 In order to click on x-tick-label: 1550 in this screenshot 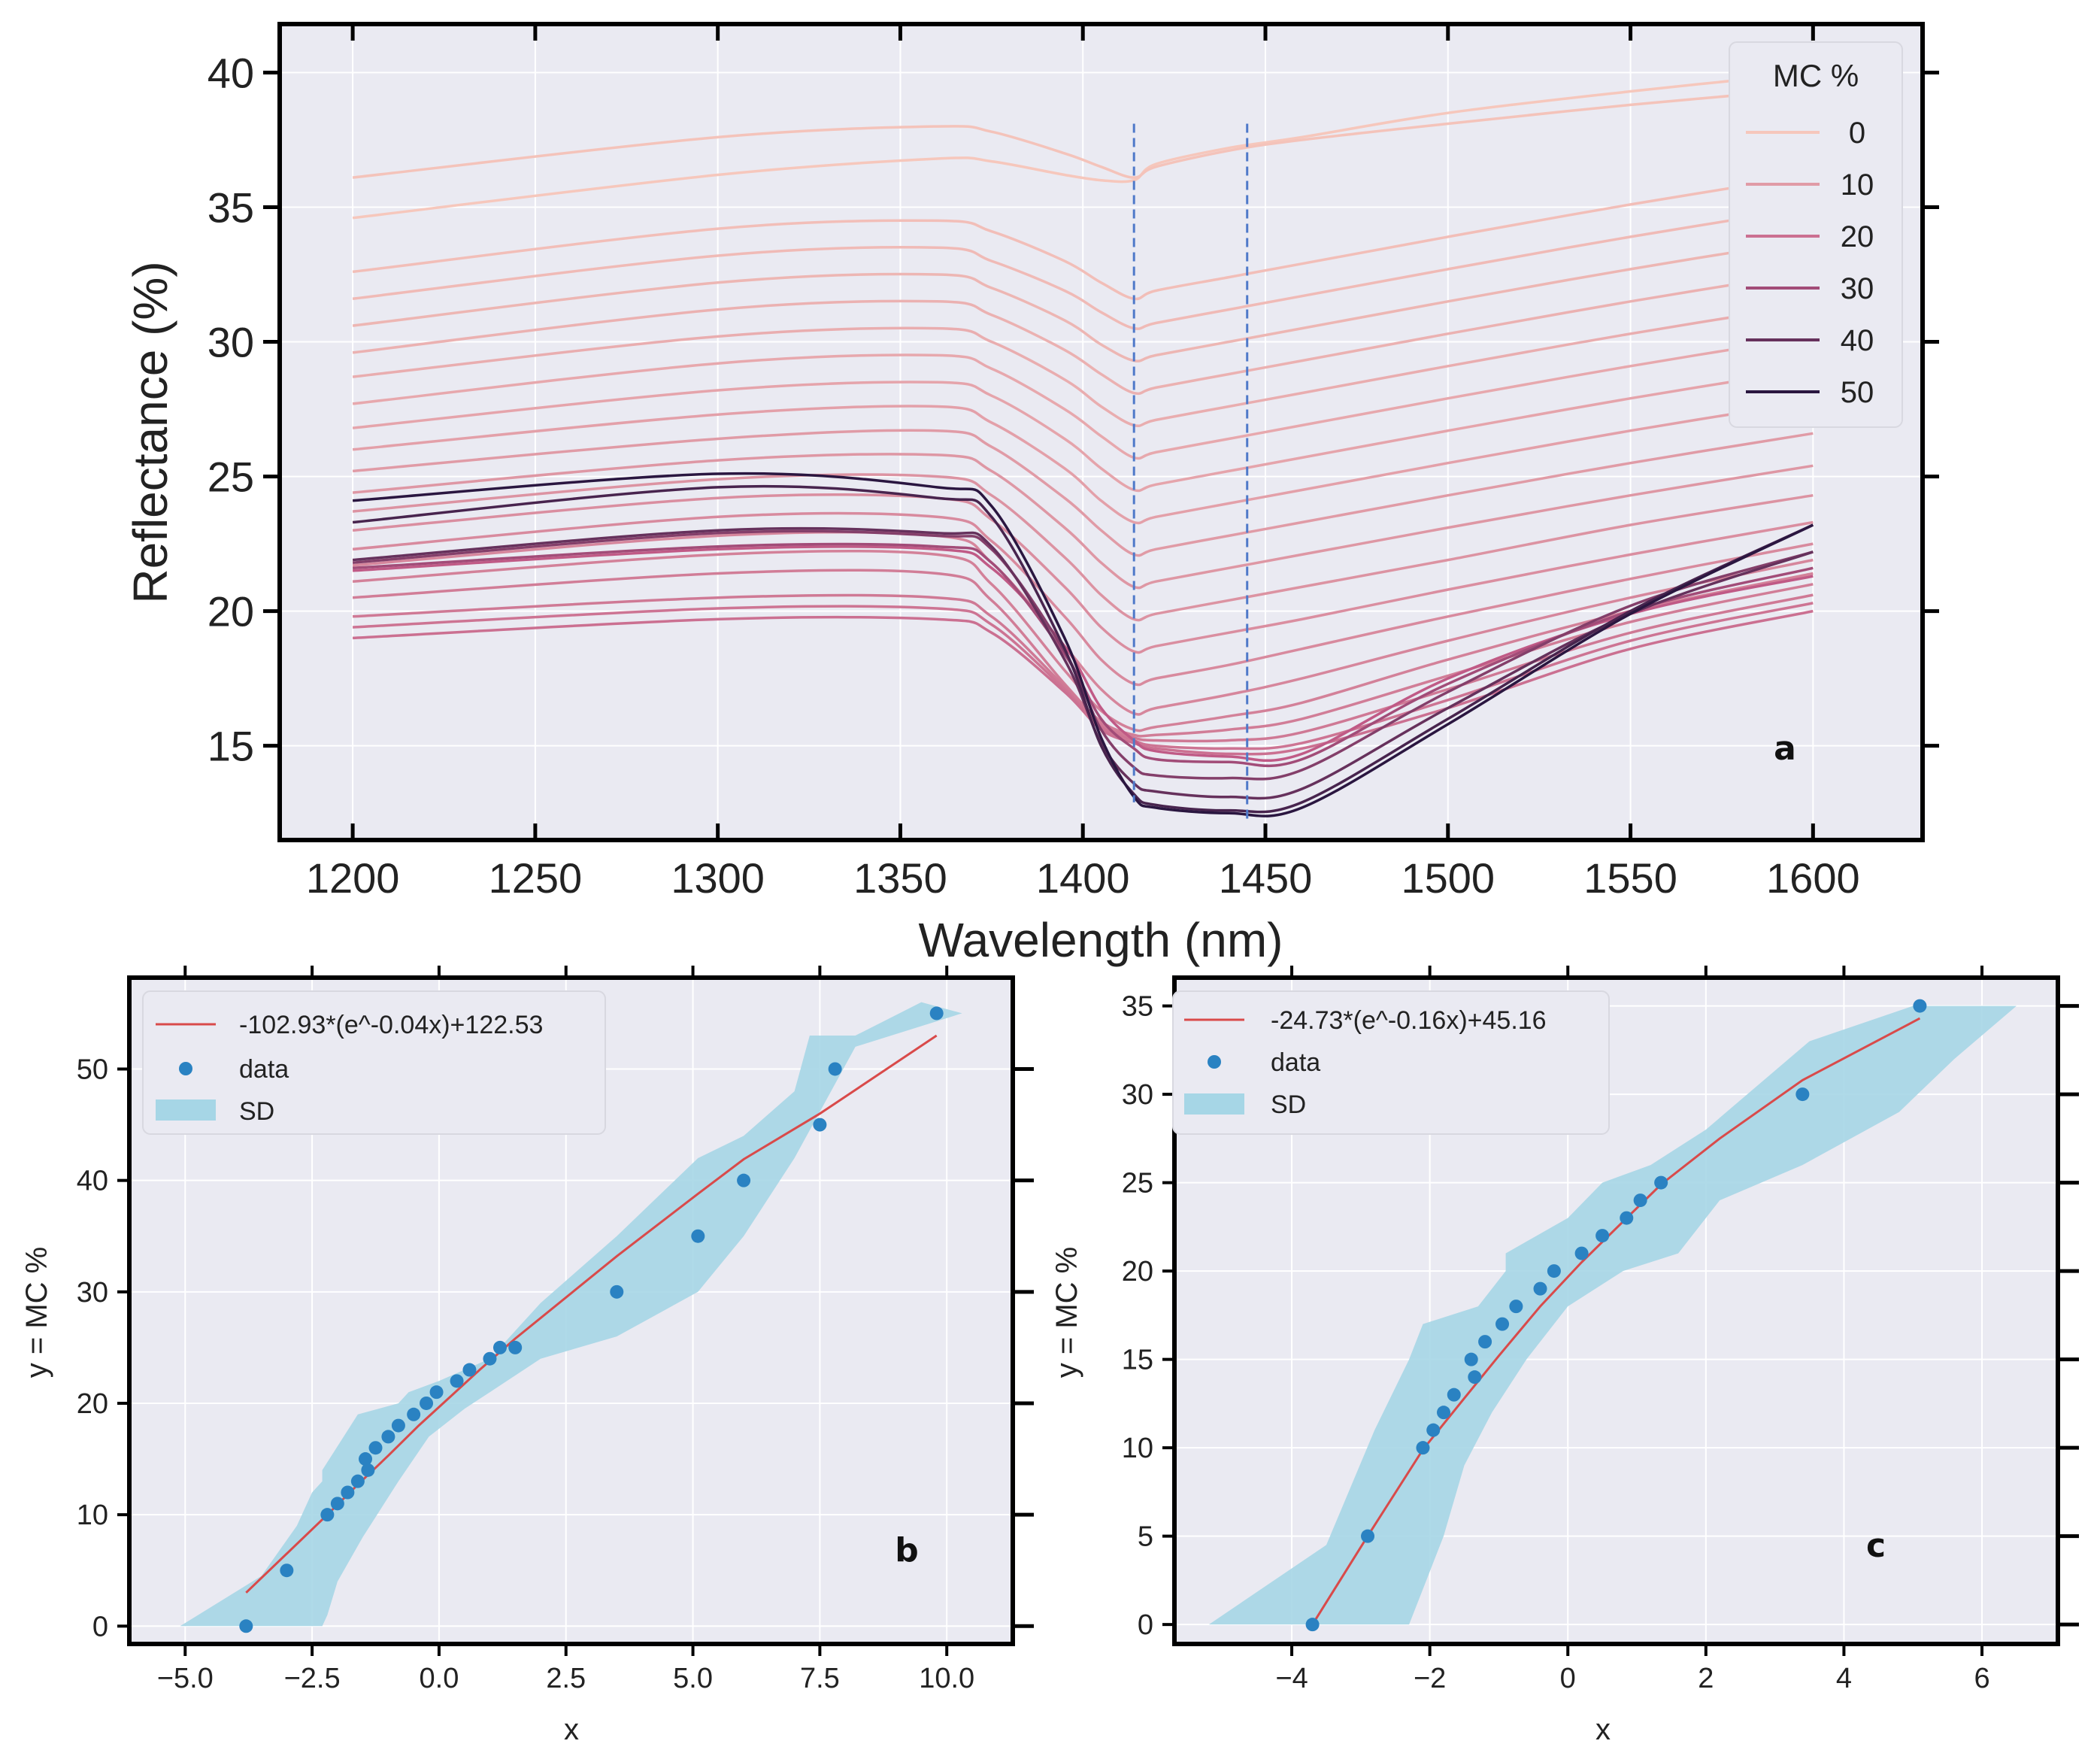, I will do `click(1630, 878)`.